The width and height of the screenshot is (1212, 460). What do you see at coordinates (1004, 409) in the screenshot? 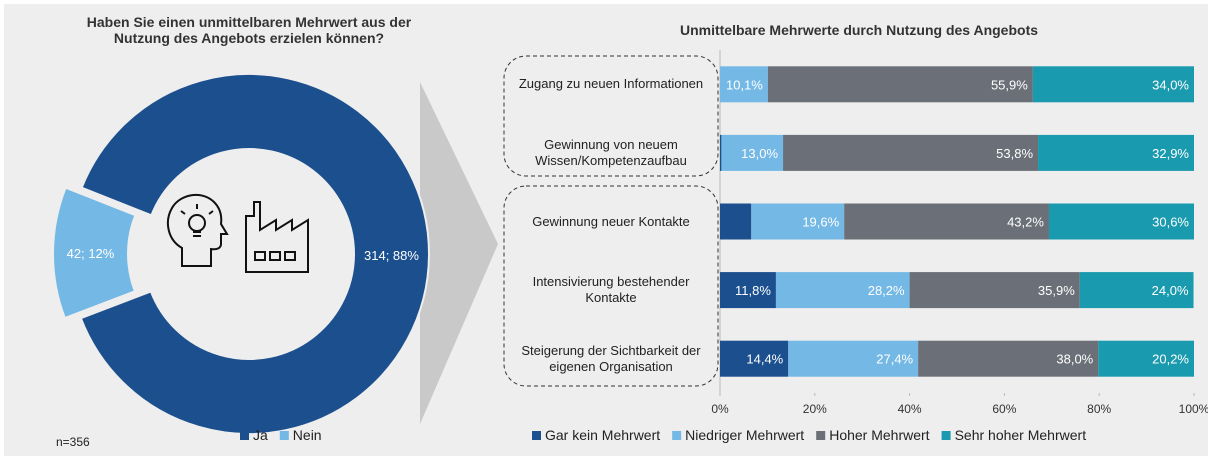
I see `x-tick-label: 60%` at bounding box center [1004, 409].